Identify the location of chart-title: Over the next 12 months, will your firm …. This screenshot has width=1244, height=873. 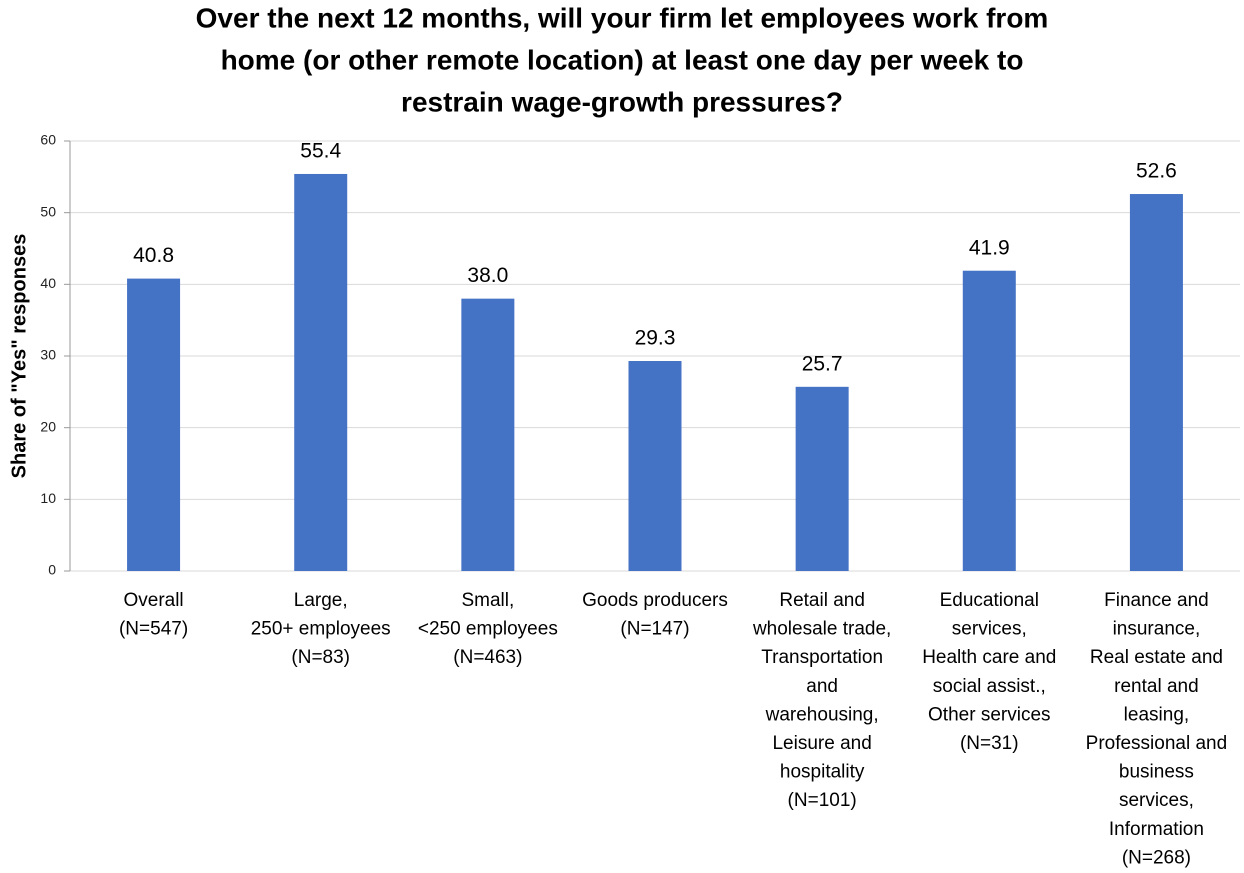
(622, 17).